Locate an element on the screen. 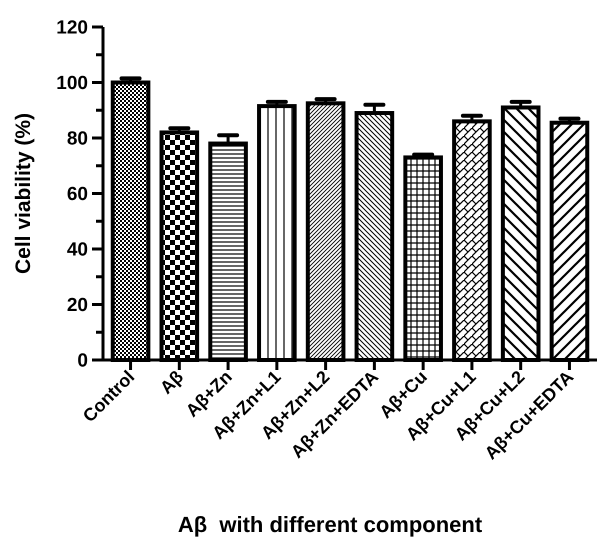  y-tick-label: 120 is located at coordinates (72, 28).